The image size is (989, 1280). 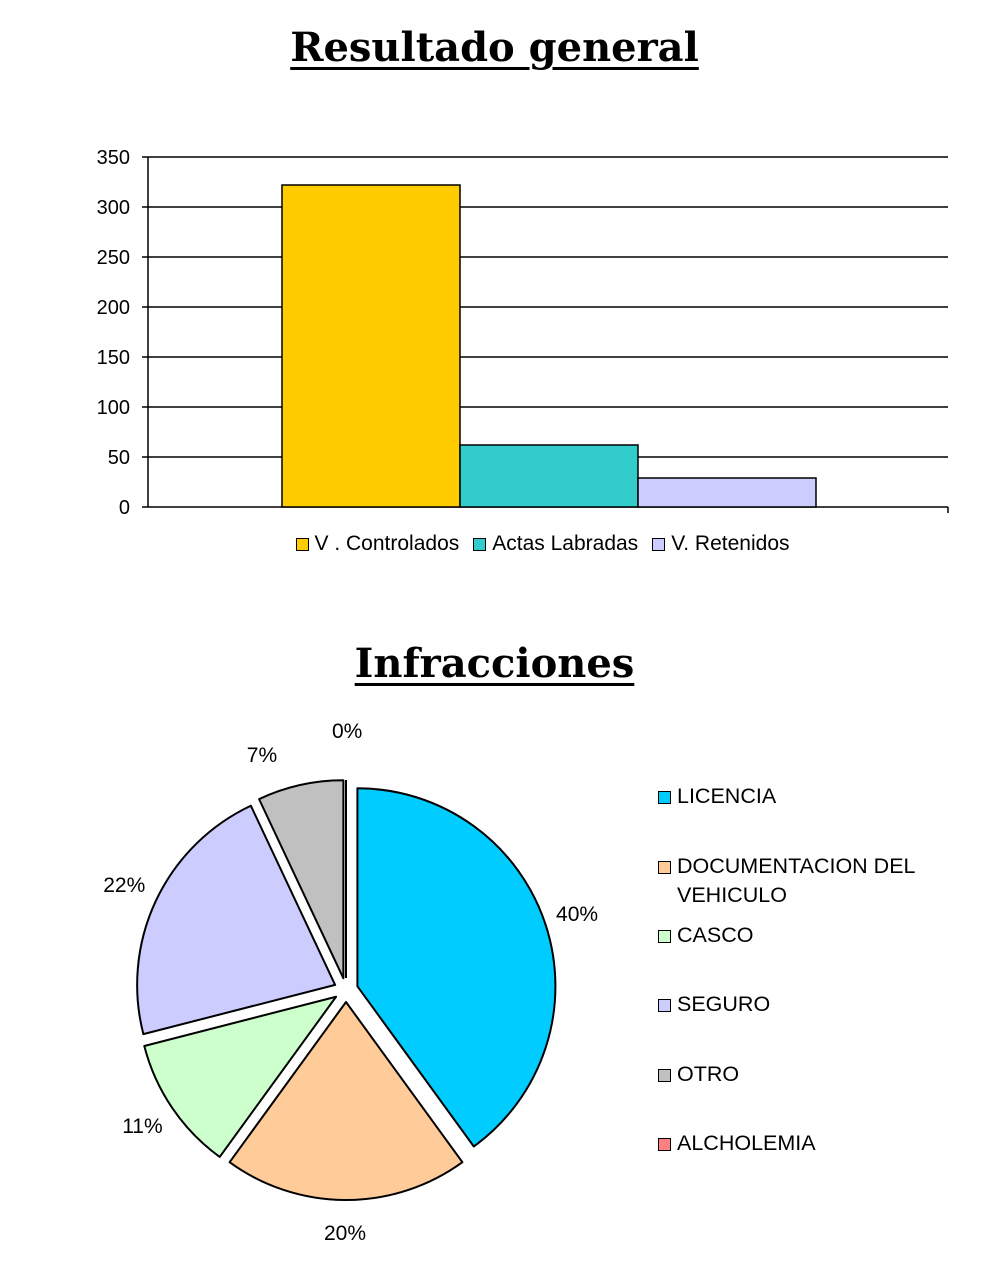 I want to click on legend-label: SEGURO, so click(x=724, y=1004).